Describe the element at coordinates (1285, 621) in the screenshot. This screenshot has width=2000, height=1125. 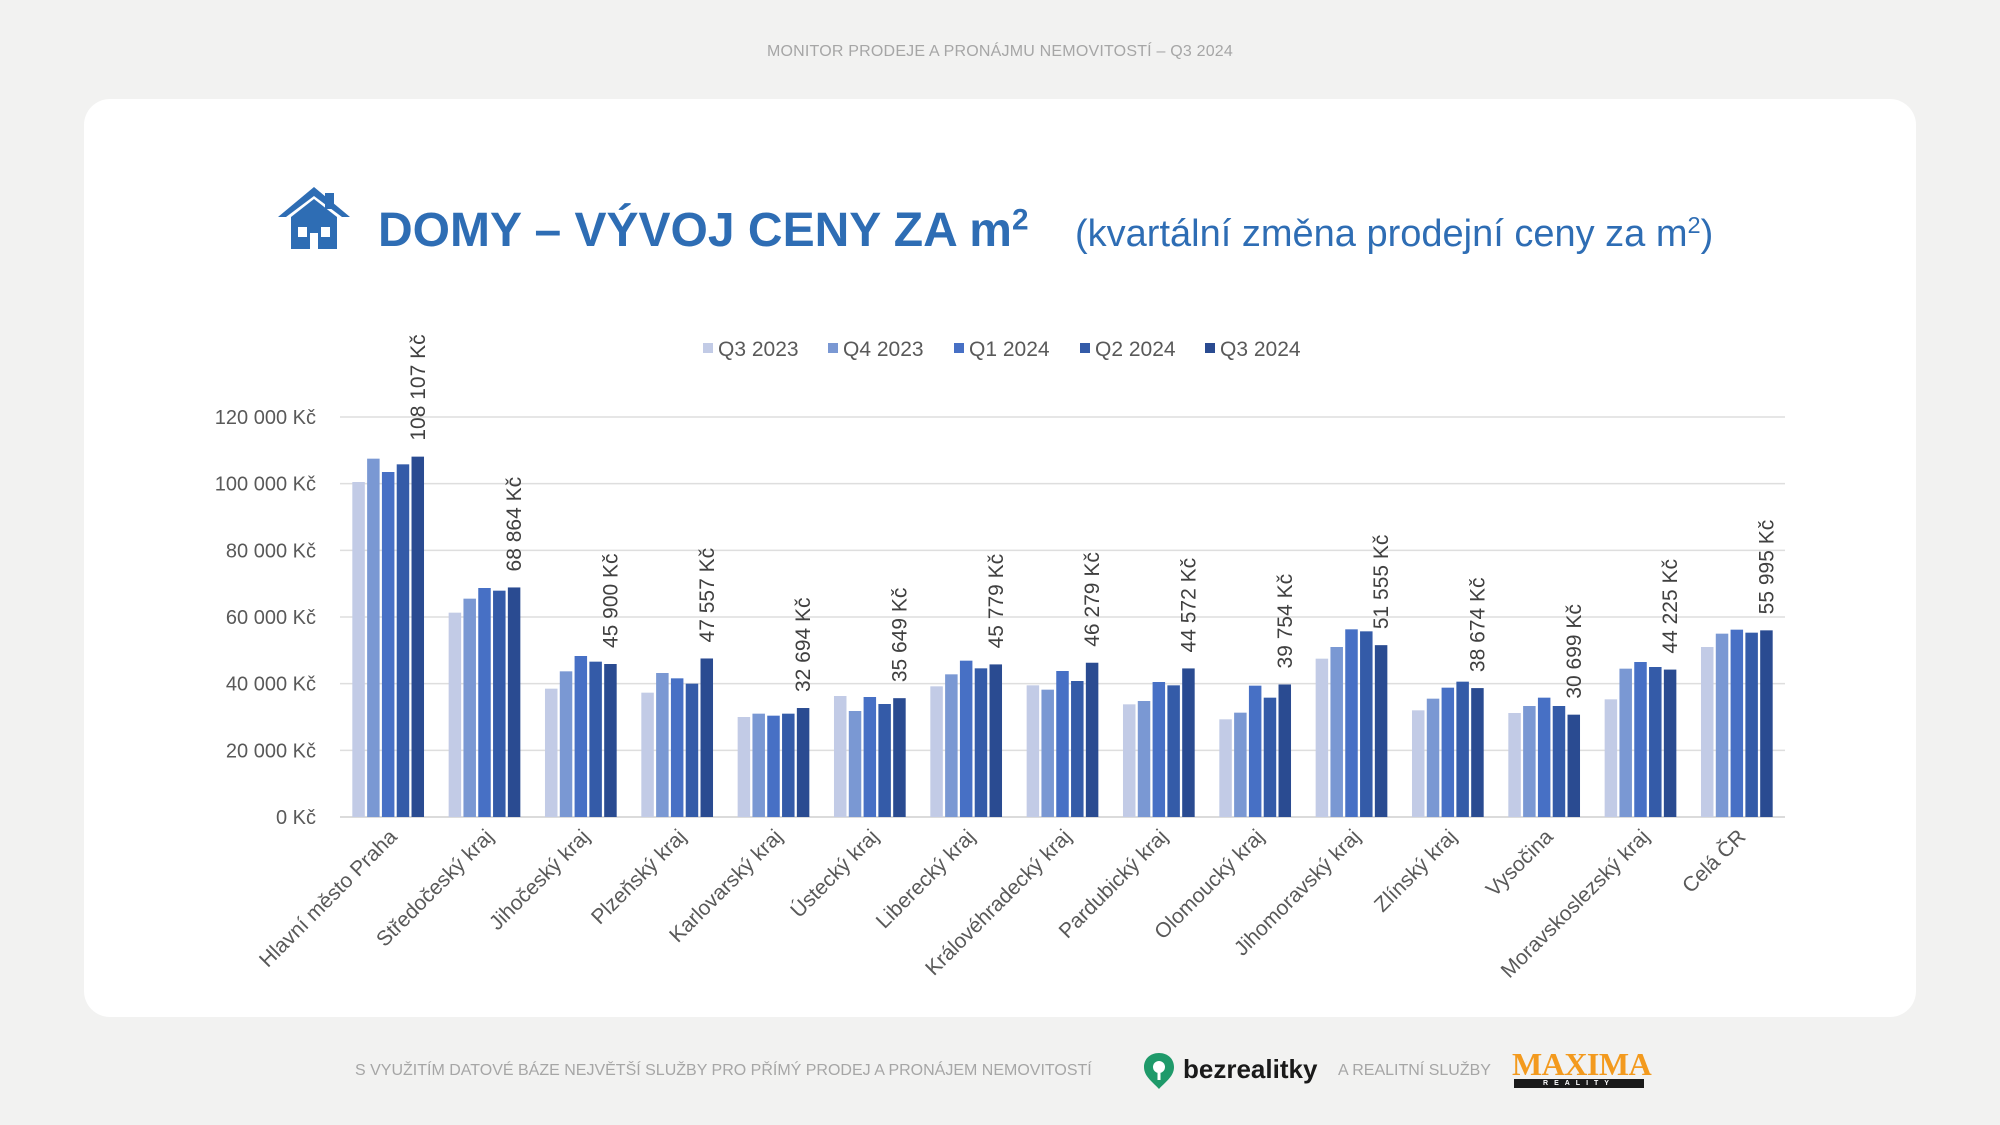
I see `data-label: 39 754 Kč` at that location.